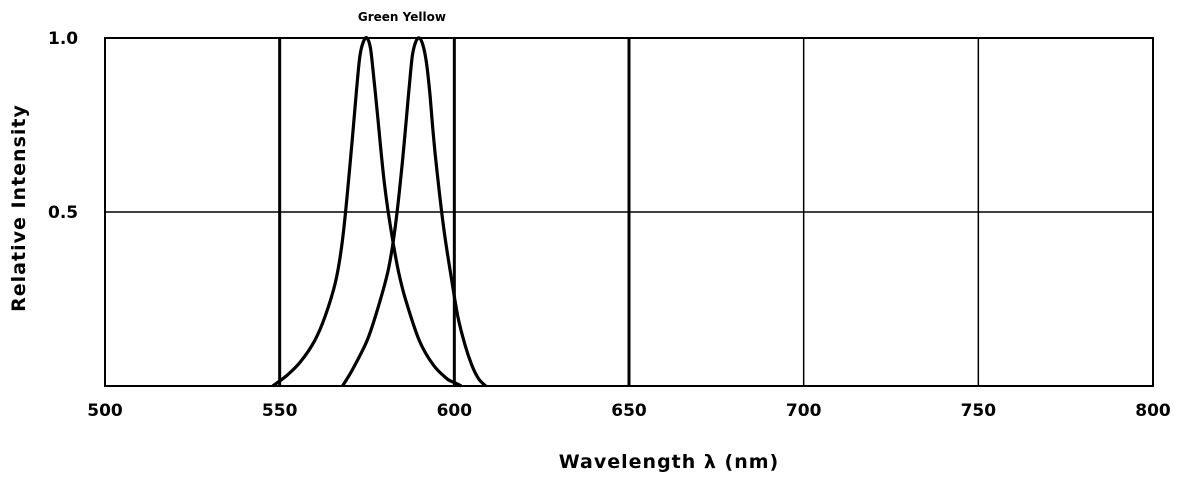 Image resolution: width=1186 pixels, height=477 pixels. I want to click on x-axis-title: Wavelength λ (nm), so click(669, 462).